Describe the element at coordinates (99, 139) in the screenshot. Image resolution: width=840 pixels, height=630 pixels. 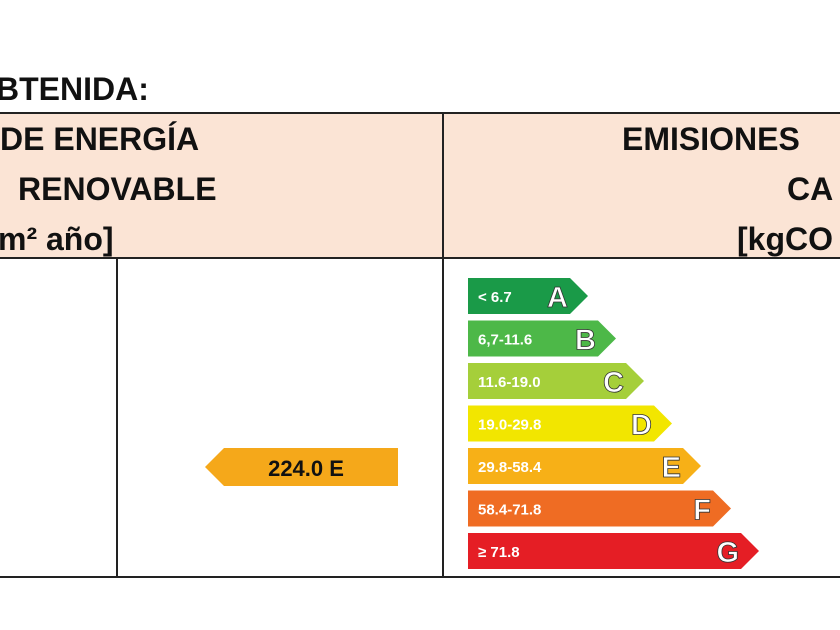
I see `header-left-line: DE ENERGÍA` at that location.